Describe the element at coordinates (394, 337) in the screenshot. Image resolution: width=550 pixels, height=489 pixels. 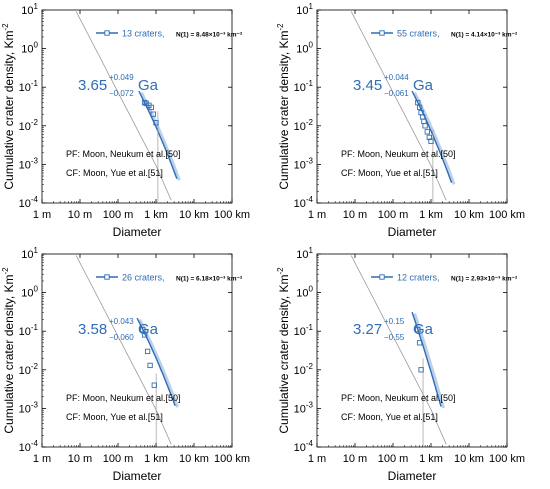
I see `age-minus: −0.55` at that location.